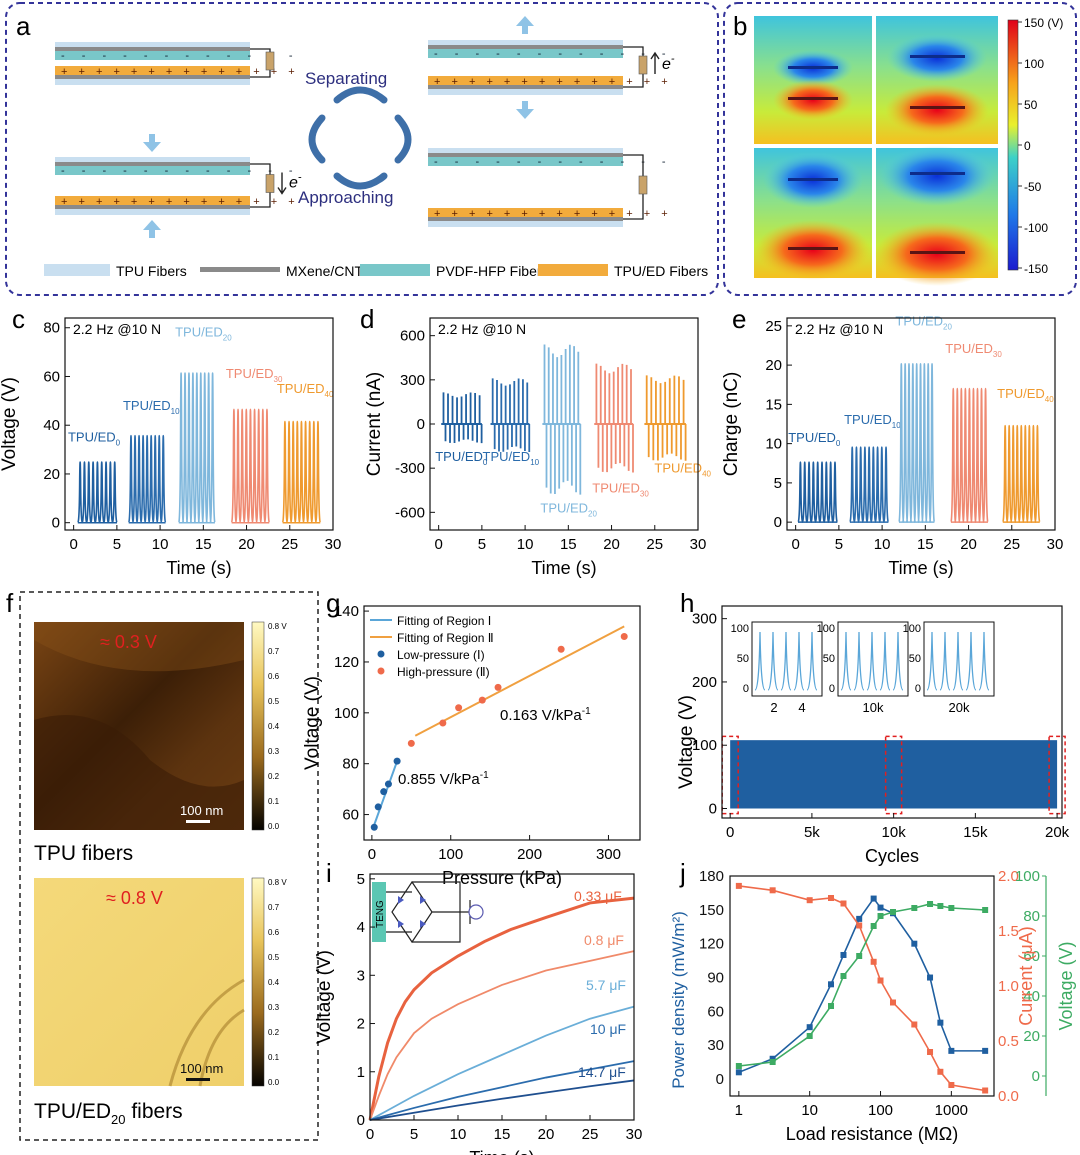 The image size is (1080, 1155). Describe the element at coordinates (482, 329) in the screenshot. I see `condition-label: 2.2 Hz @10 N` at that location.